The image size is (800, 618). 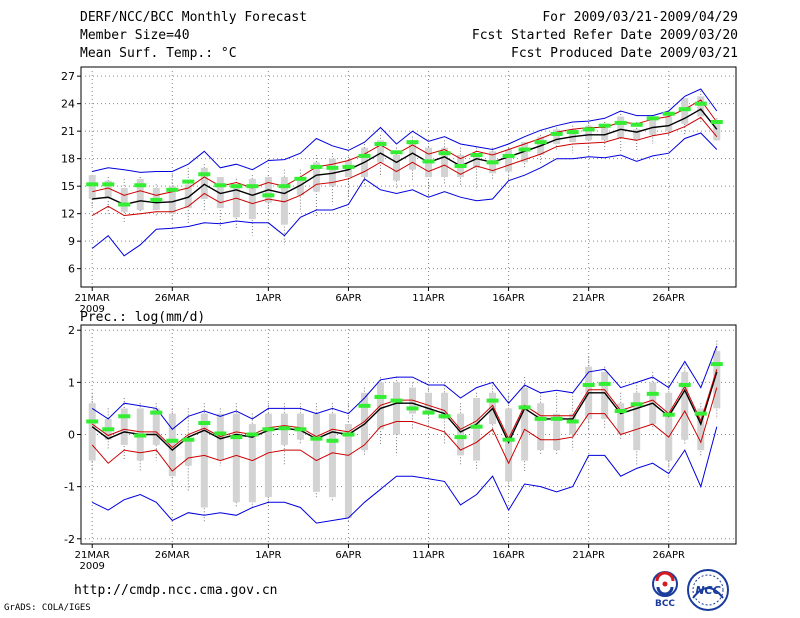 I want to click on chart-title: DERF/NCC/BCC Monthly Forecast, so click(x=193, y=17).